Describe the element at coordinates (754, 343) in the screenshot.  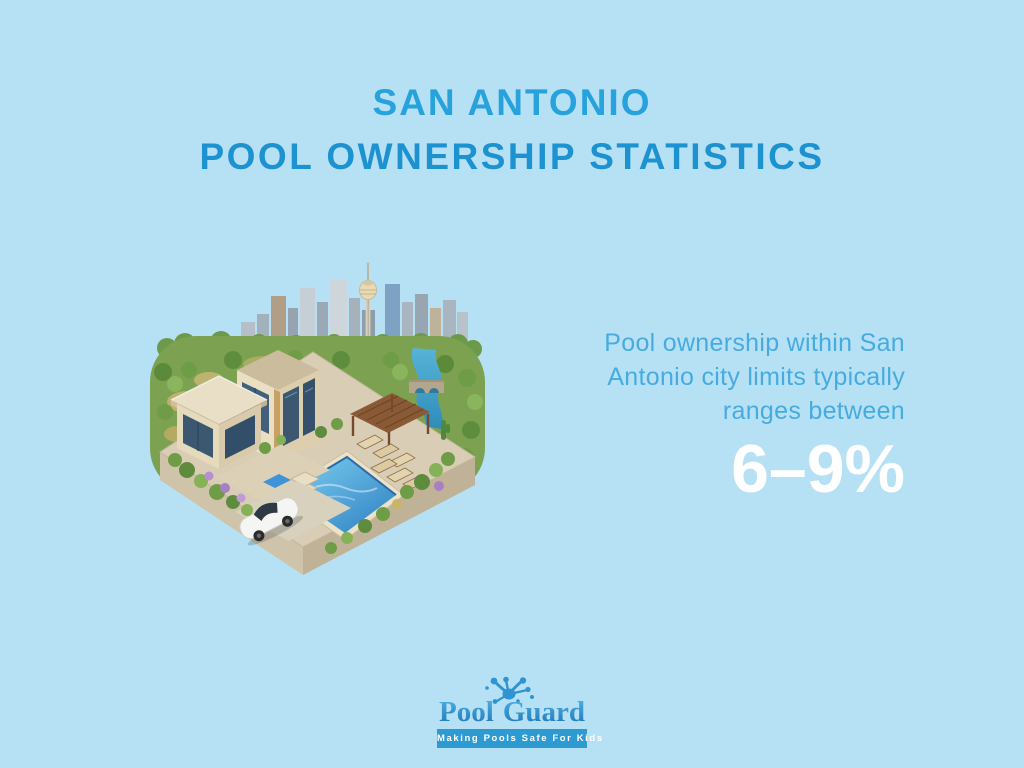
I see `stat-description-line-1: Pool ownership within San` at that location.